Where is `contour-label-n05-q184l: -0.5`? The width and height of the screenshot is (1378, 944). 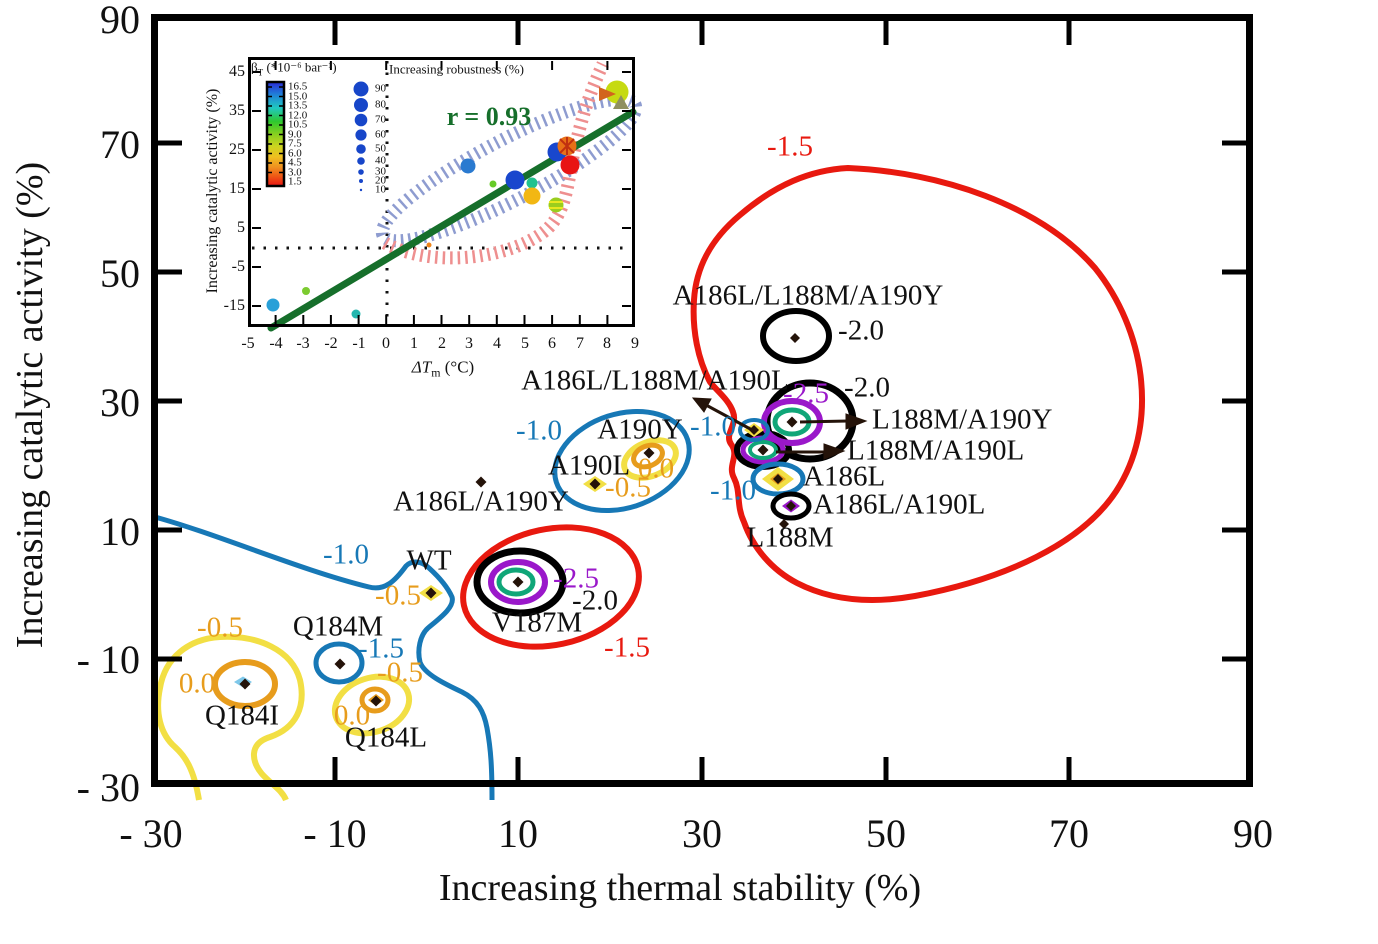
contour-label-n05-q184l: -0.5 is located at coordinates (400, 672).